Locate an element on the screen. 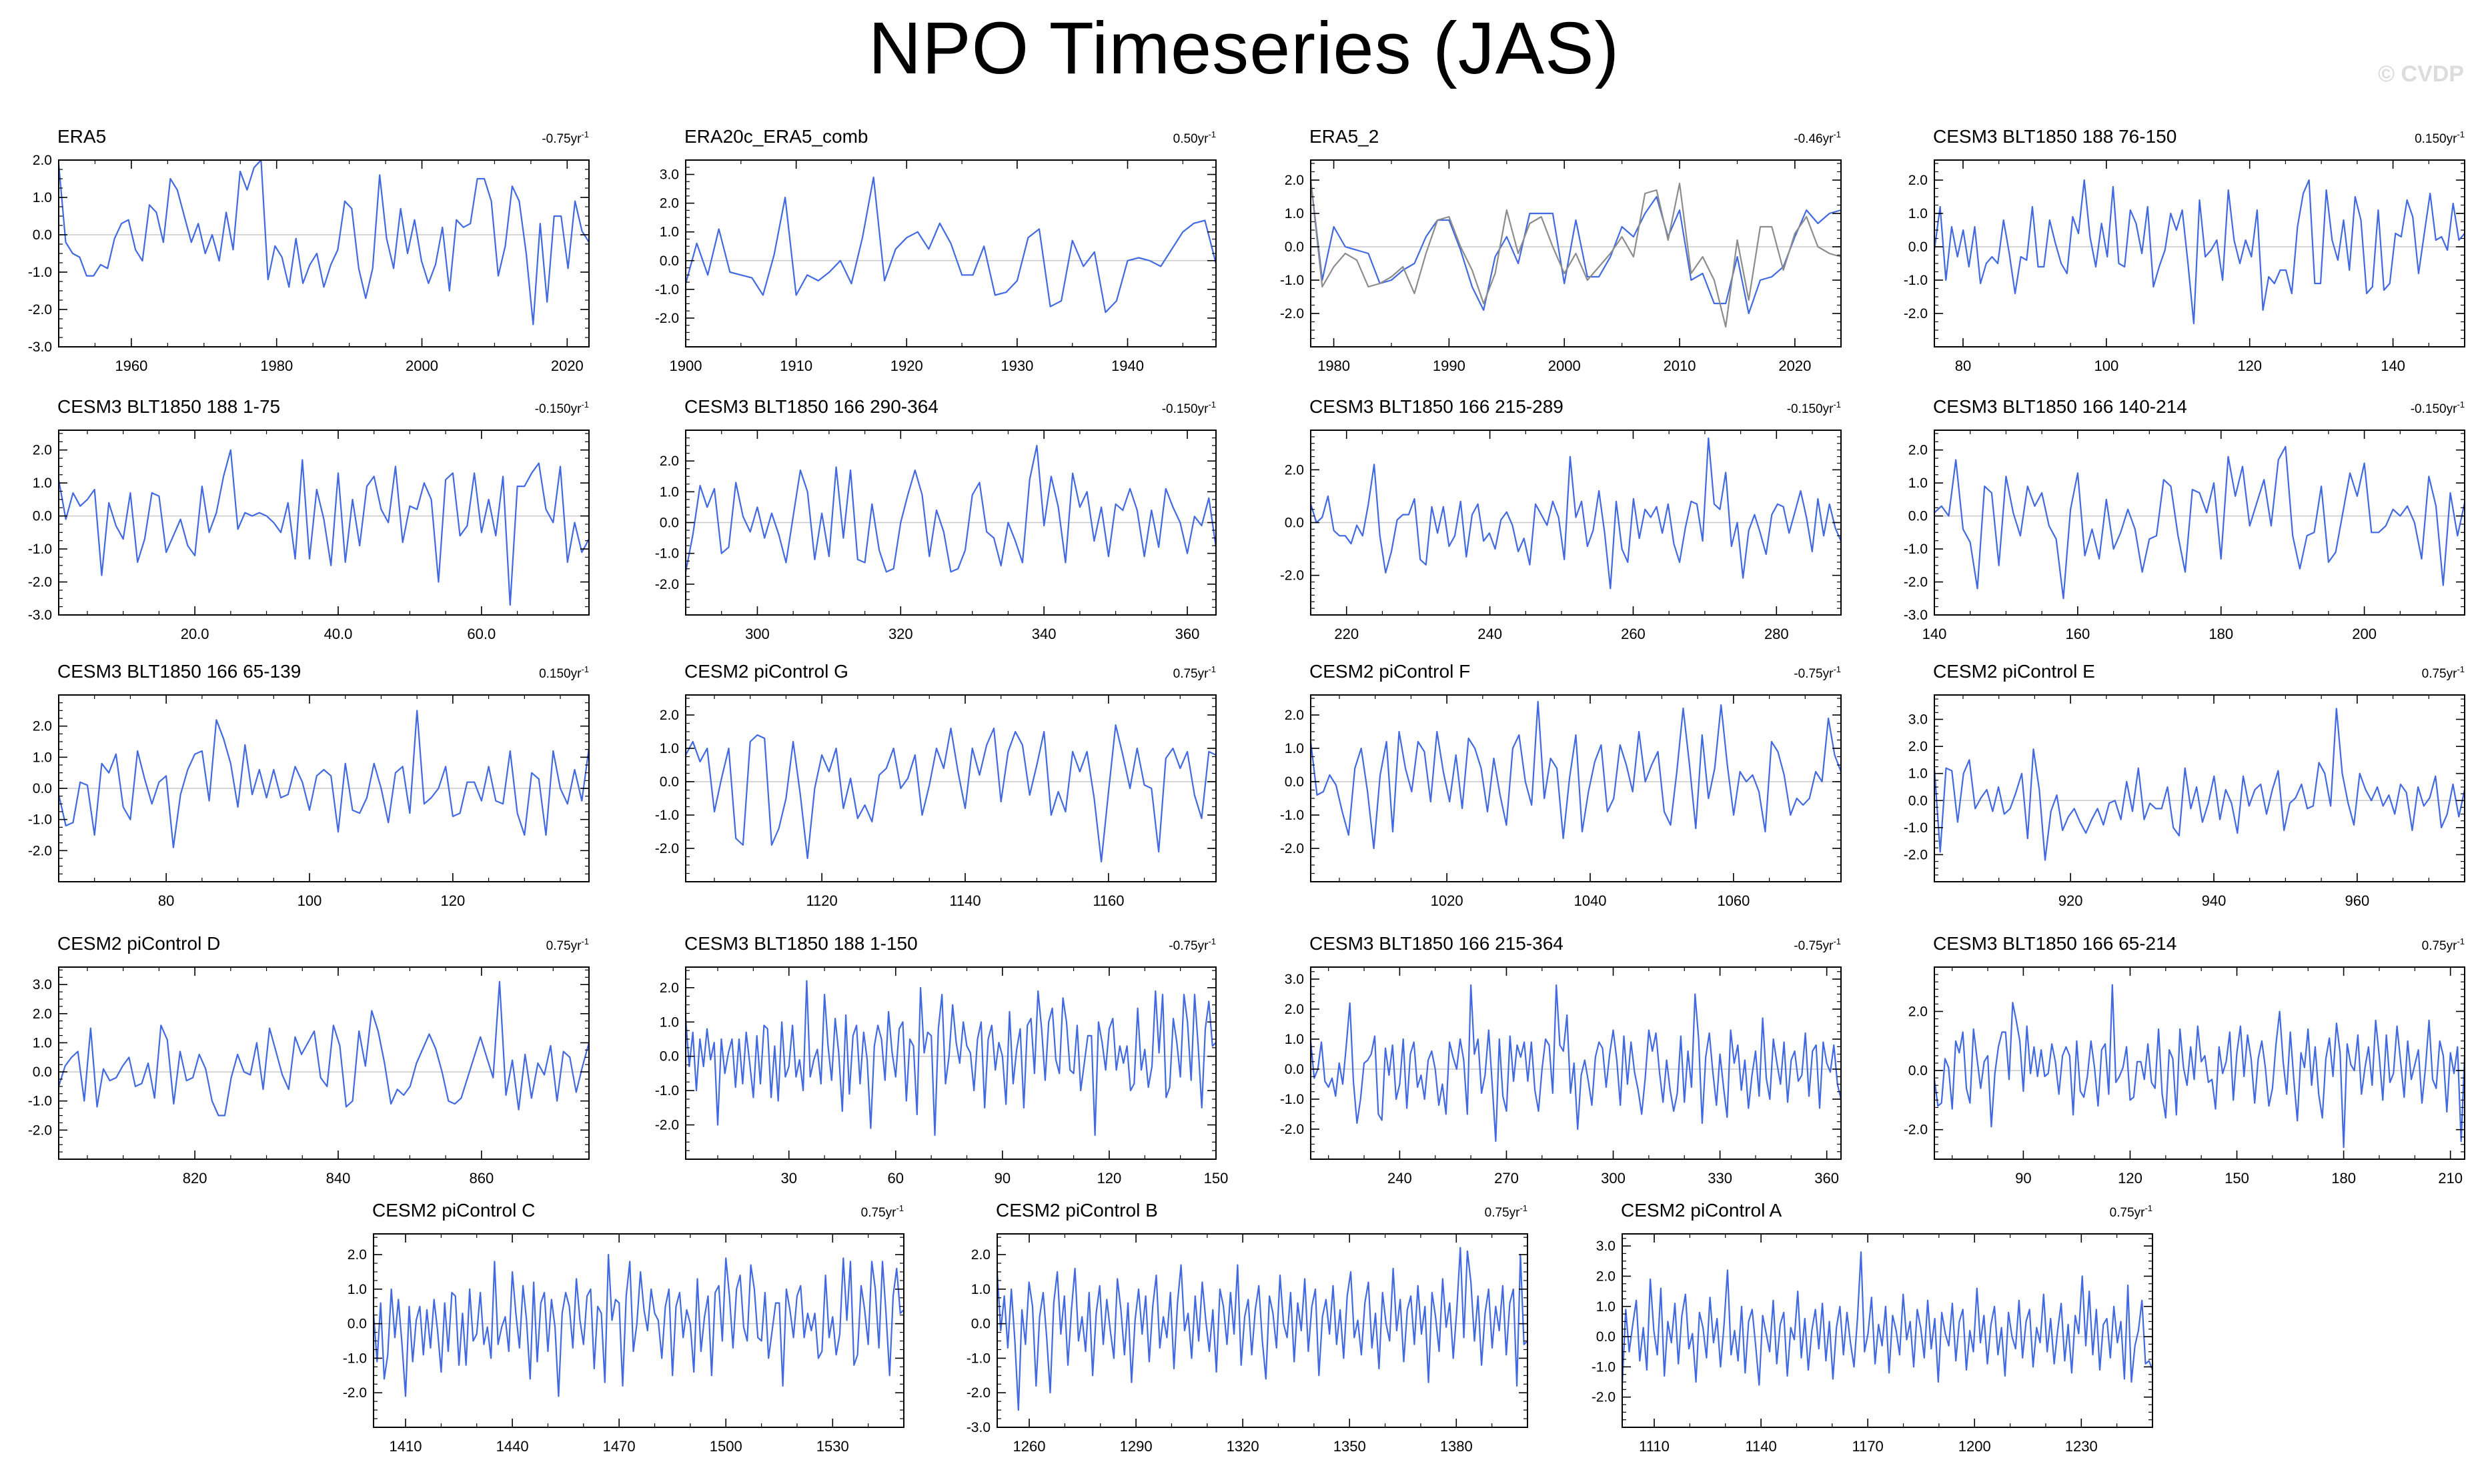 This screenshot has width=2488, height=1484. x-tick-label: 960 is located at coordinates (2357, 901).